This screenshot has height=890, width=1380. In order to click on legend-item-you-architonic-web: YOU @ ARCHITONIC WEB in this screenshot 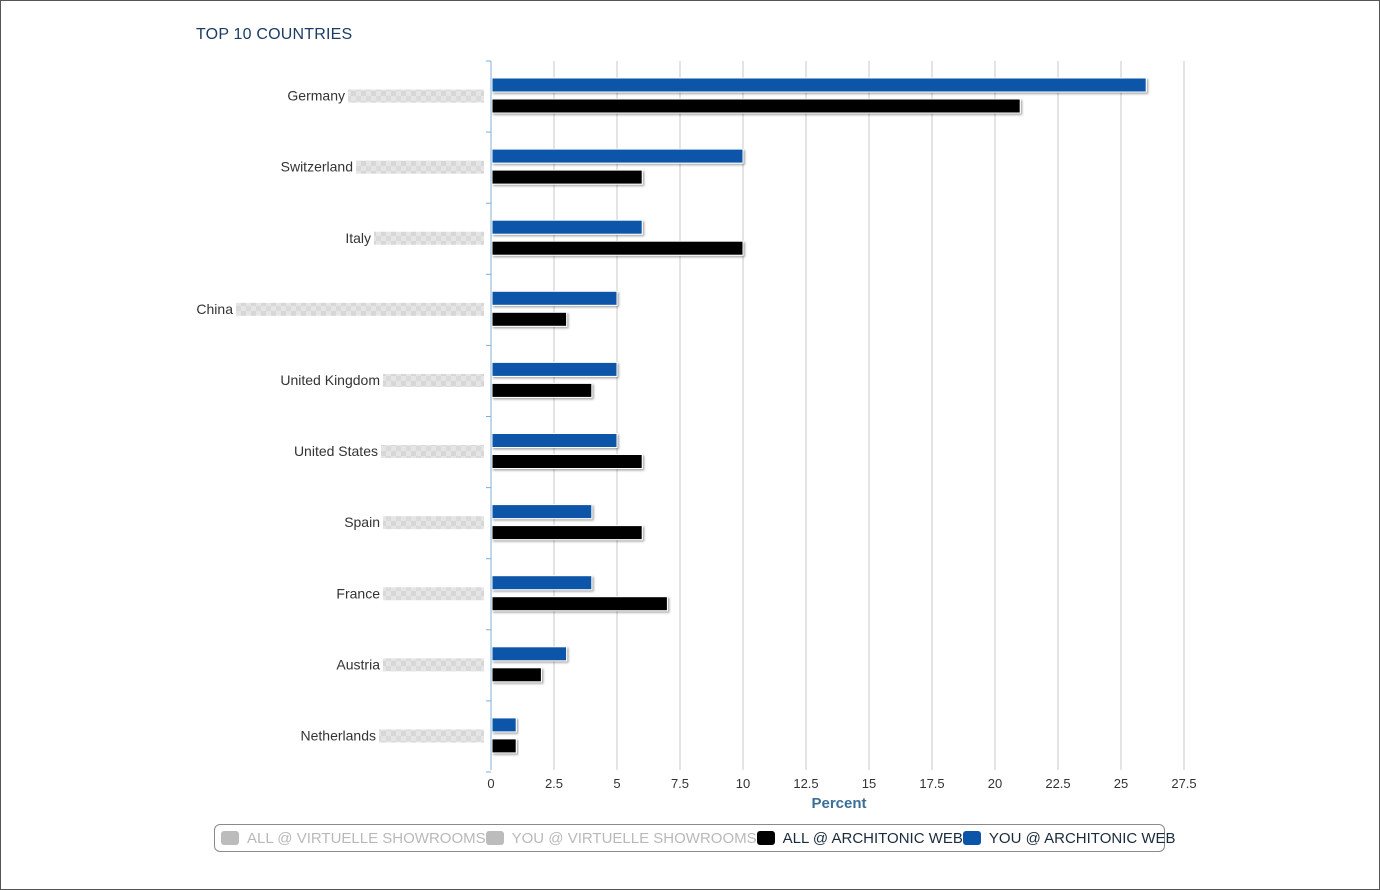, I will do `click(1069, 838)`.